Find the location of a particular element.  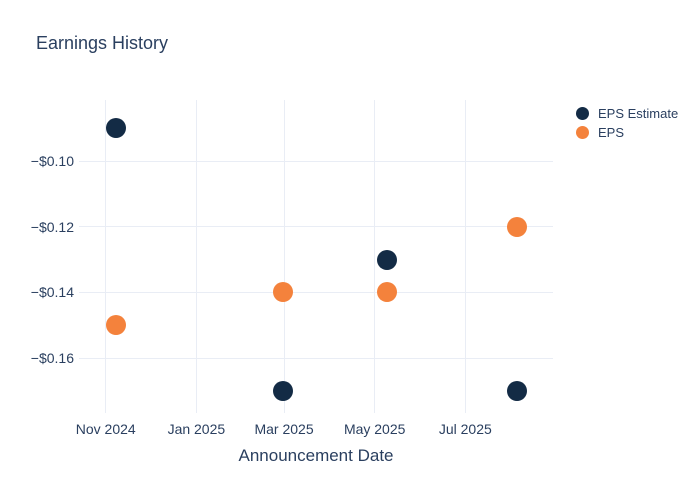

y-tick-label: −$0.14 is located at coordinates (52, 292).